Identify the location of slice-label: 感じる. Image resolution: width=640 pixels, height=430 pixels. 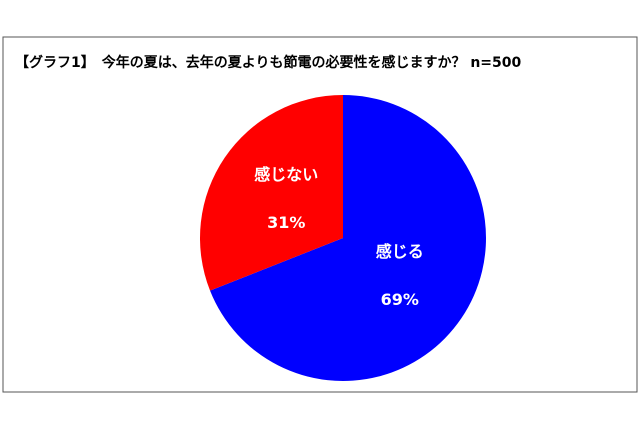
(400, 251).